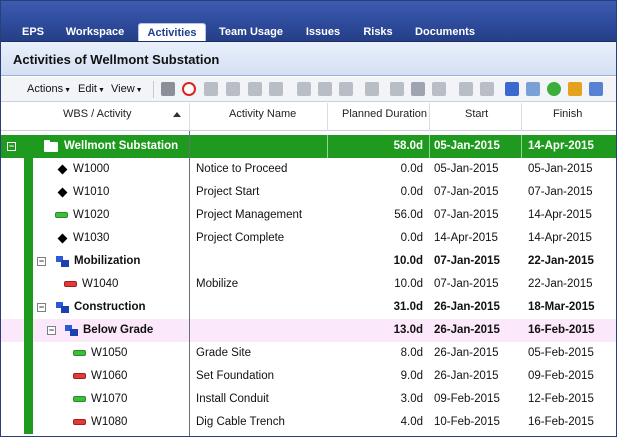 This screenshot has height=437, width=617. I want to click on start-date: 05-Jan-2015, so click(467, 146).